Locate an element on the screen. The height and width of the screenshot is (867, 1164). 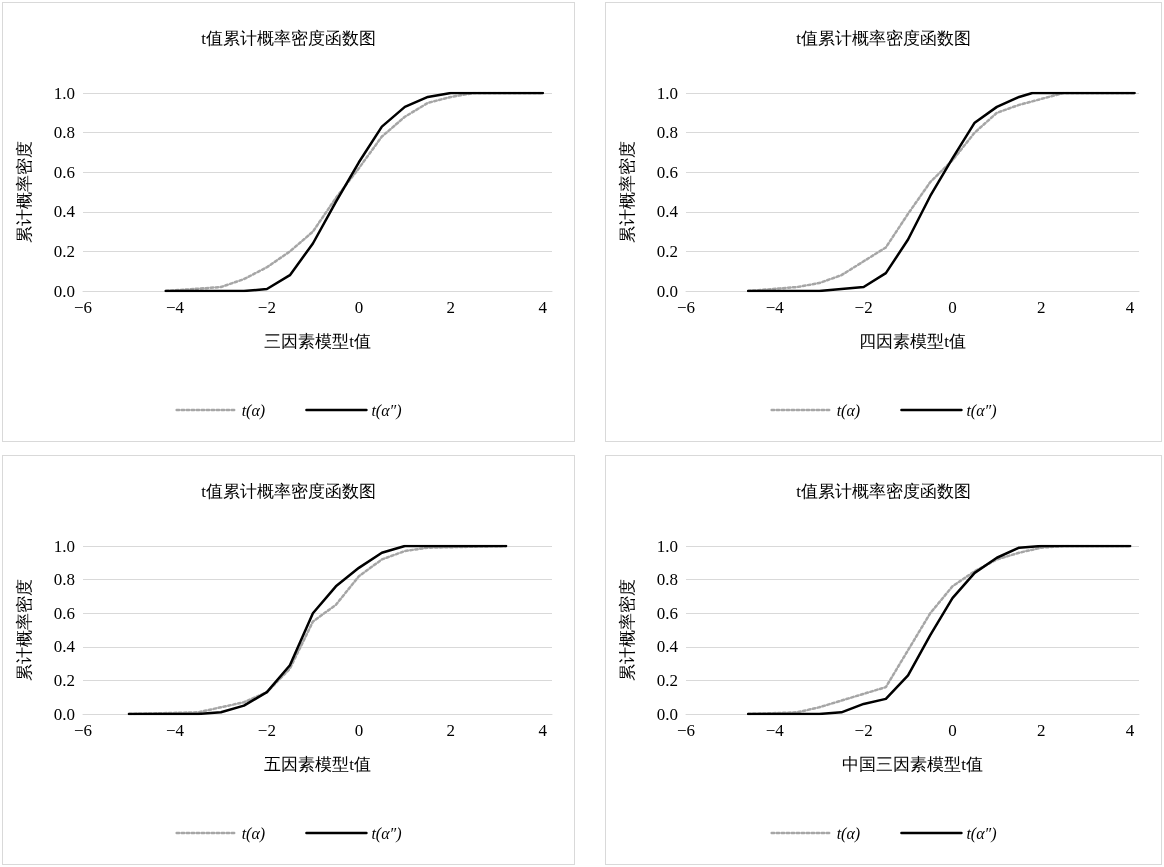
x-axis-title: 四因素模型t值 is located at coordinates (912, 341).